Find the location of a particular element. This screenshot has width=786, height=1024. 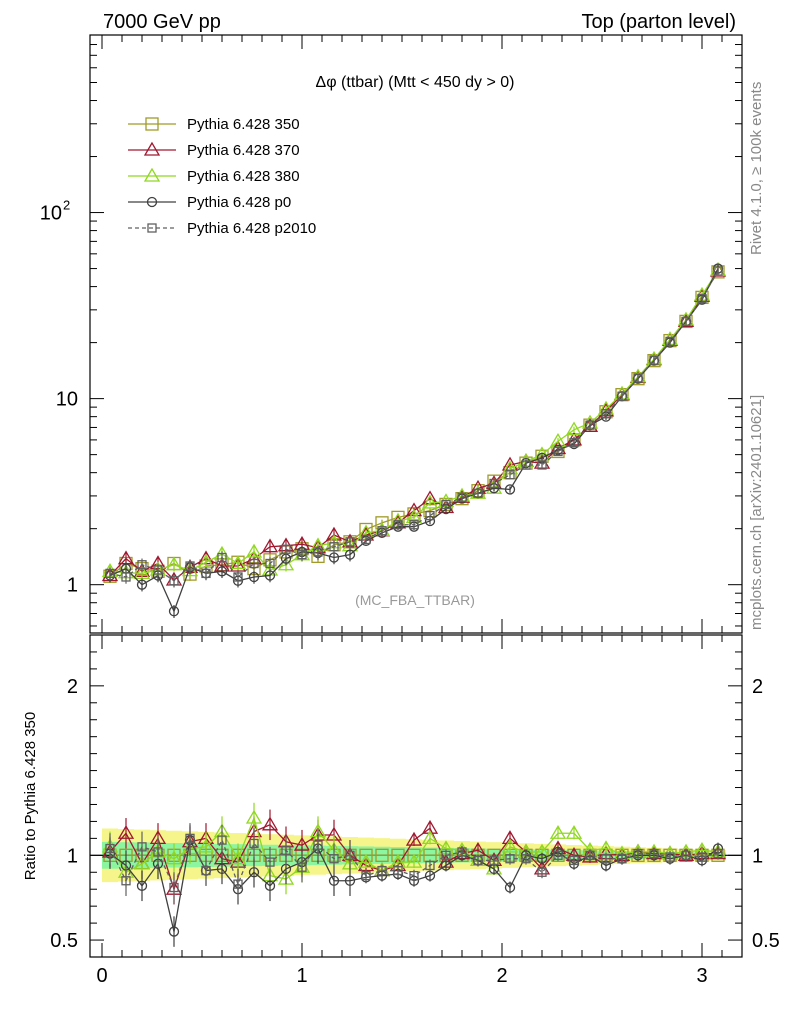

main-ytick-label-exp: 2 is located at coordinates (66, 205).